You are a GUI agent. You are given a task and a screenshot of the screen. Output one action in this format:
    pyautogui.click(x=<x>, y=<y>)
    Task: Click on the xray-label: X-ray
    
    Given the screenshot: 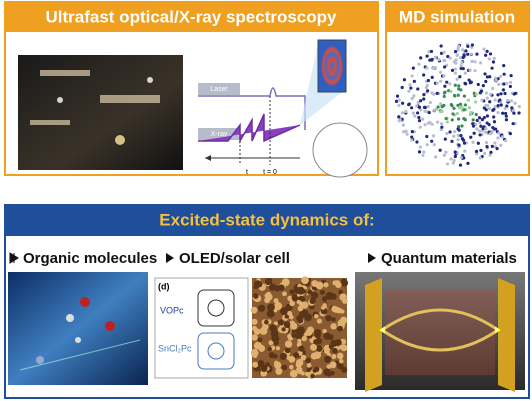 What is the action you would take?
    pyautogui.click(x=219, y=134)
    